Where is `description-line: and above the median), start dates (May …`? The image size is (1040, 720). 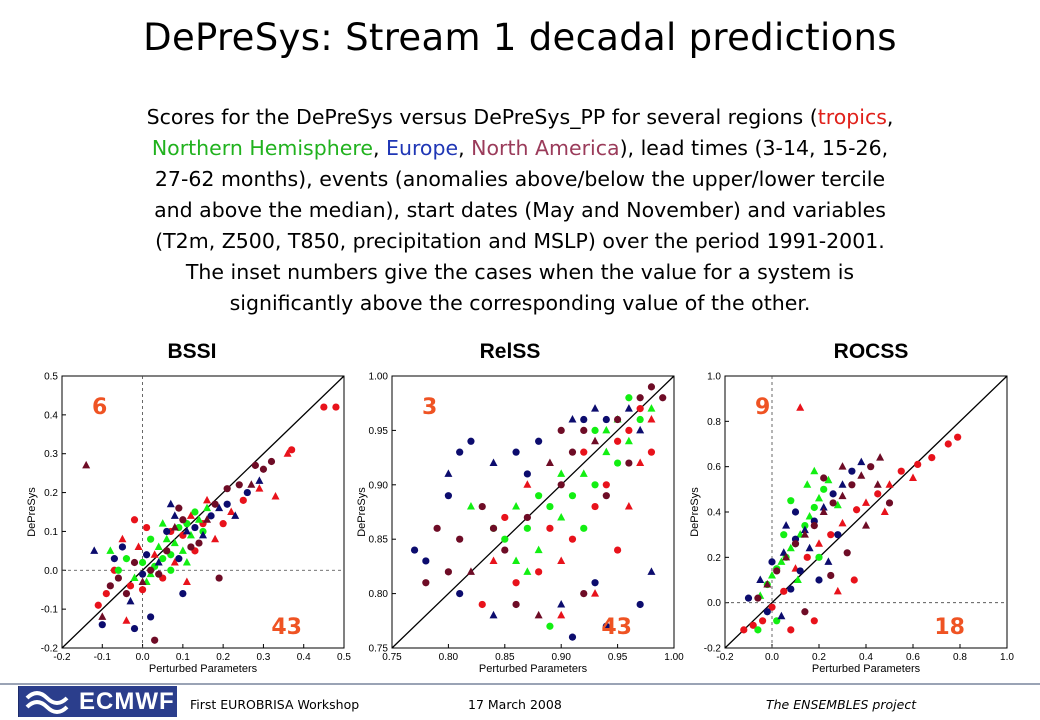
description-line: and above the median), start dates (May … is located at coordinates (520, 210).